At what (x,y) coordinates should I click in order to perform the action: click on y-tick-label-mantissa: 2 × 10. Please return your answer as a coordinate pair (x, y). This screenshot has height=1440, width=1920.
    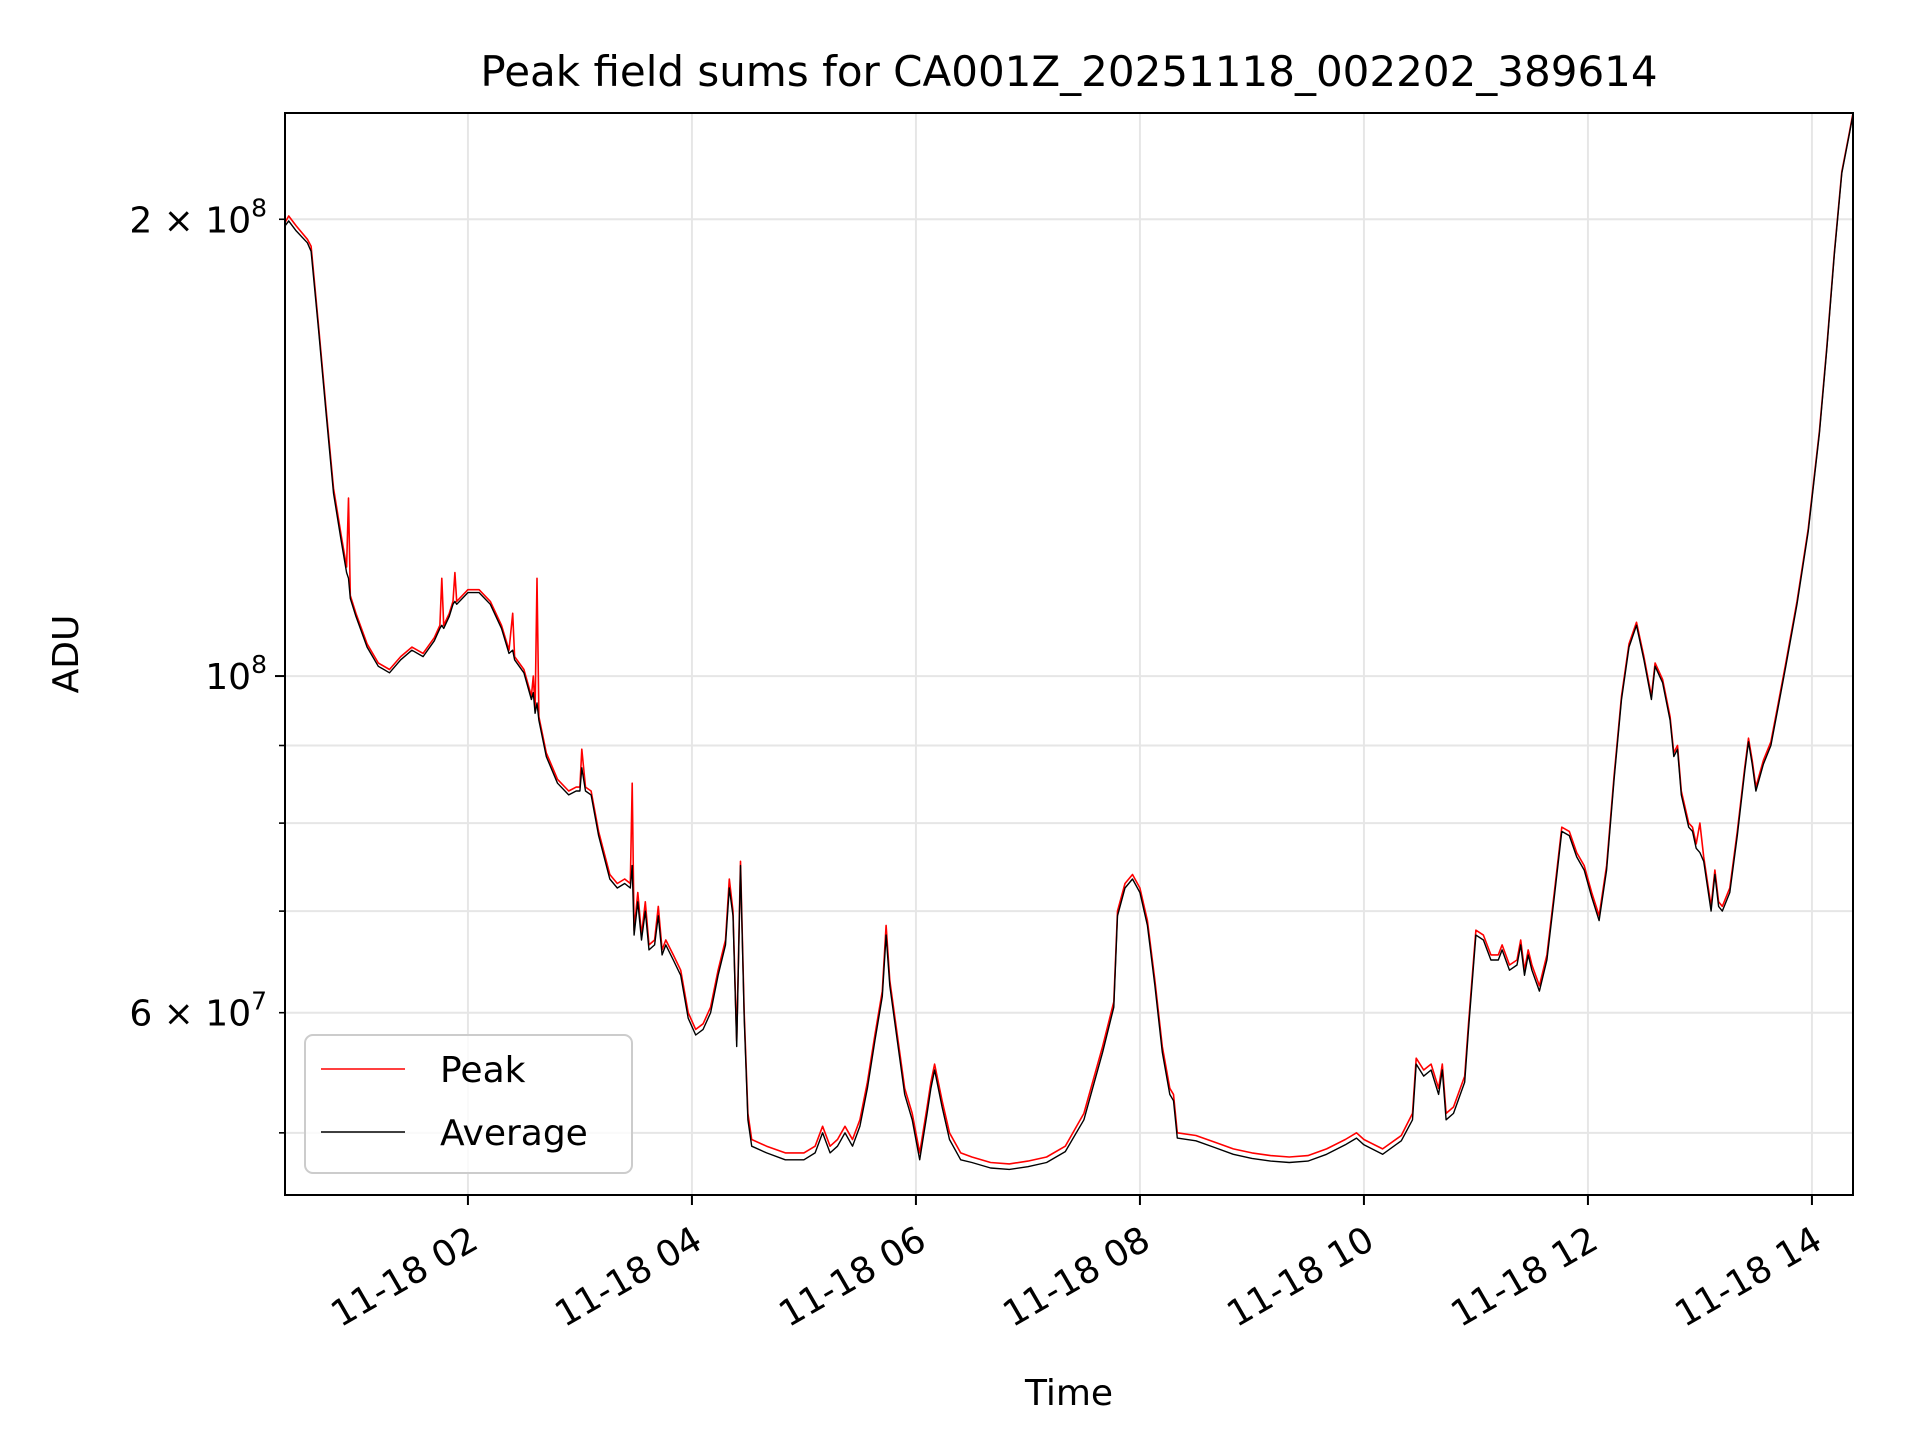
    Looking at the image, I should click on (190, 220).